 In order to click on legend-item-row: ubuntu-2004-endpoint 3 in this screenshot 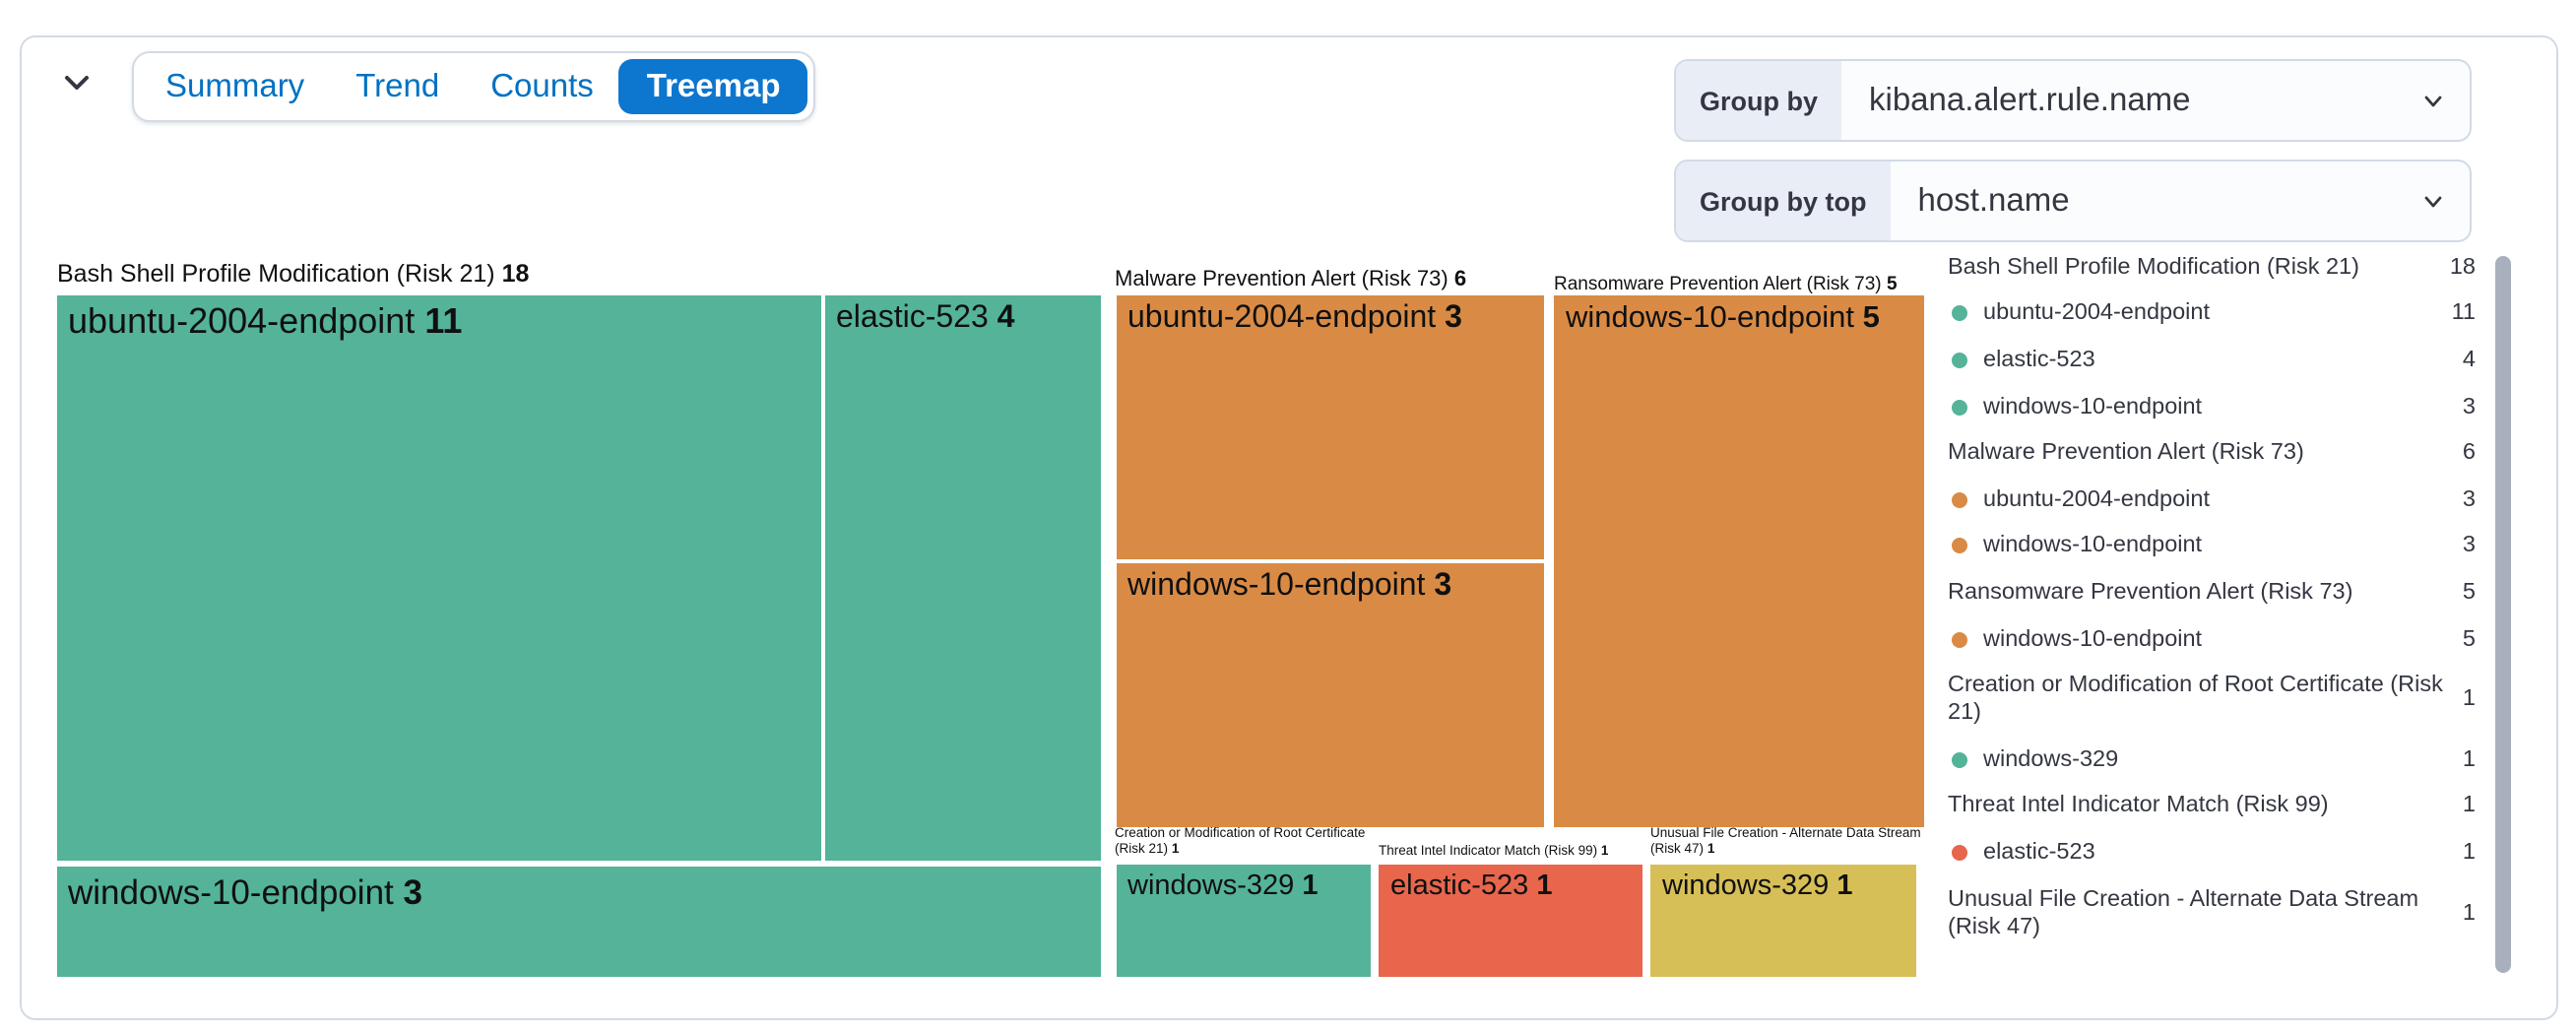, I will do `click(2212, 500)`.